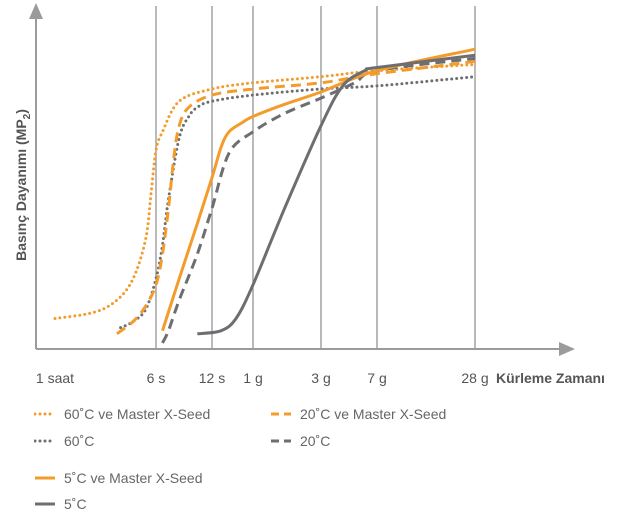 The height and width of the screenshot is (517, 628). What do you see at coordinates (21, 111) in the screenshot?
I see `y-axis-title-tail: )` at bounding box center [21, 111].